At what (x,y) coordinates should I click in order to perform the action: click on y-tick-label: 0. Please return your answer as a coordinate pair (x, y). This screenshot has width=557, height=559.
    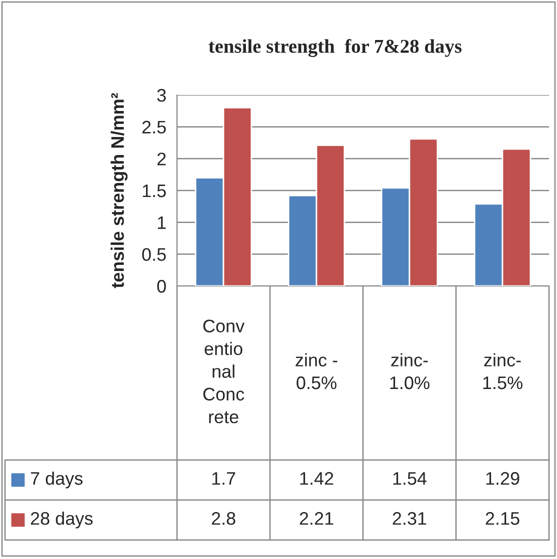
    Looking at the image, I should click on (161, 286).